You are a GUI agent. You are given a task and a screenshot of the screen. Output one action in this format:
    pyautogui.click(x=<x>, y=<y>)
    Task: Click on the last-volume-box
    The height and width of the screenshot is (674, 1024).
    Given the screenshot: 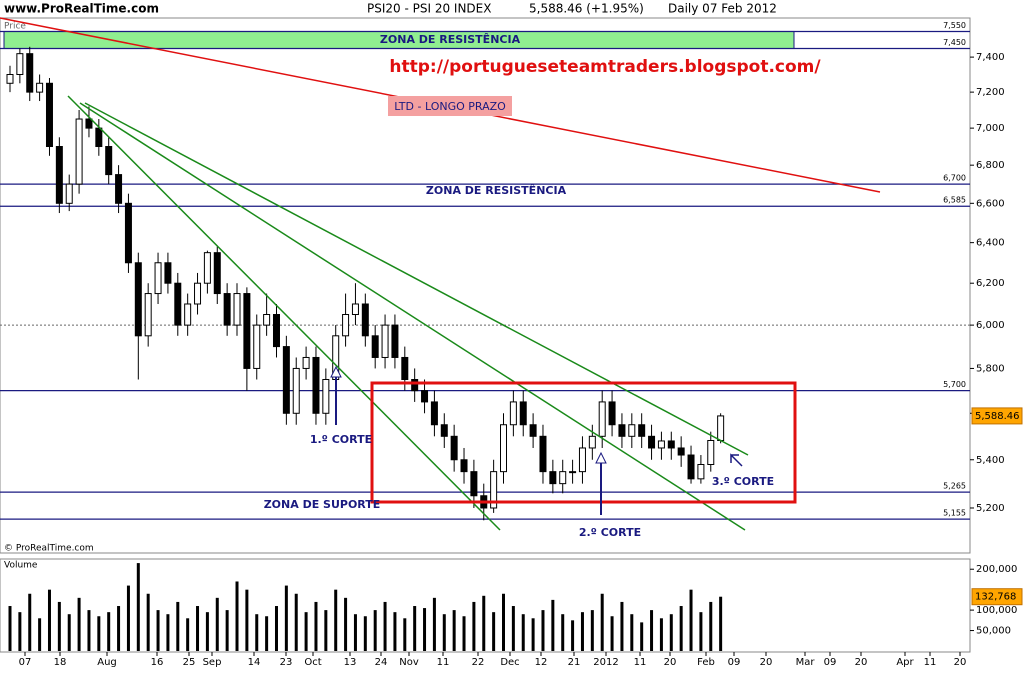 What is the action you would take?
    pyautogui.click(x=997, y=597)
    